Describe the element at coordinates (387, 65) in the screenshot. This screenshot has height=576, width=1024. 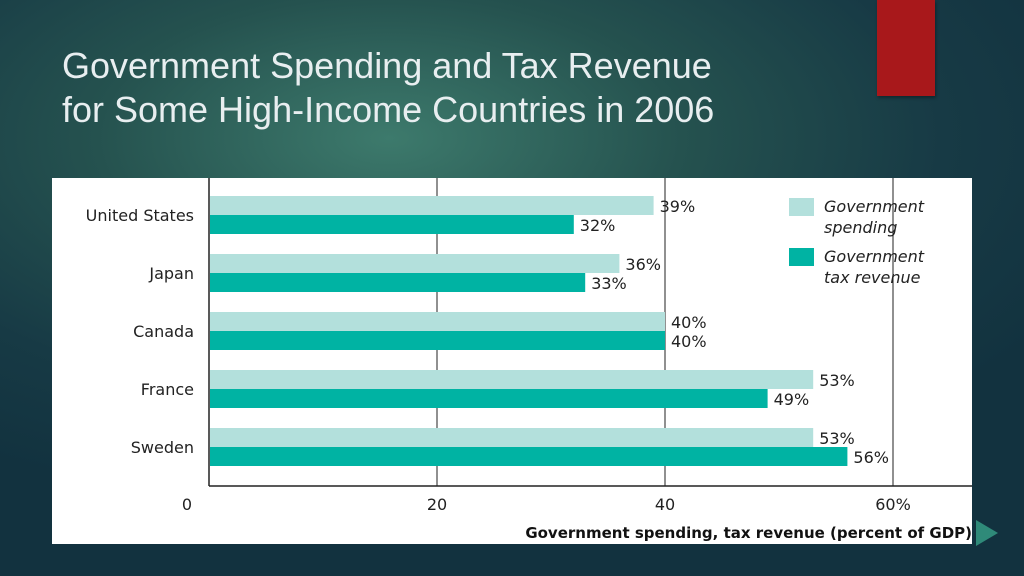
I see `slide-title-line-1: Government Spending and Tax Revenue` at that location.